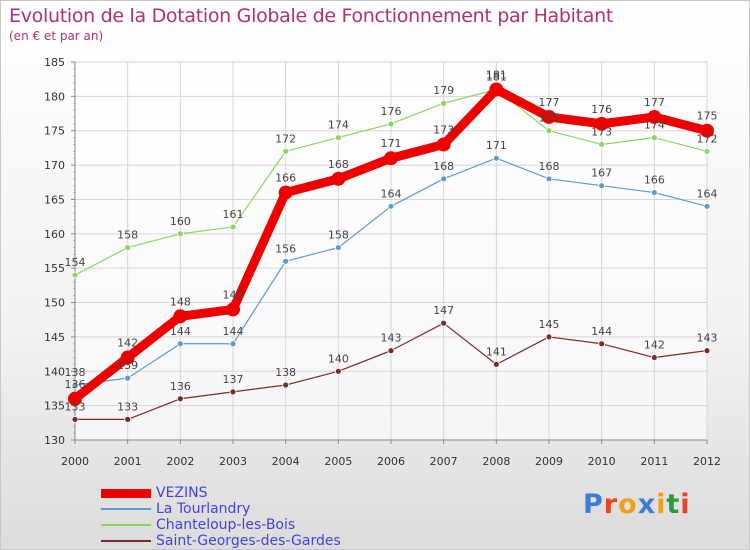  Describe the element at coordinates (444, 461) in the screenshot. I see `x-tick-label: 2007` at that location.